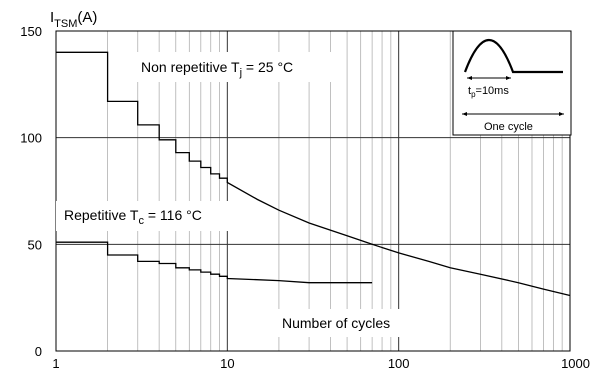  Describe the element at coordinates (508, 127) in the screenshot. I see `cycle-label: One cycle` at that location.